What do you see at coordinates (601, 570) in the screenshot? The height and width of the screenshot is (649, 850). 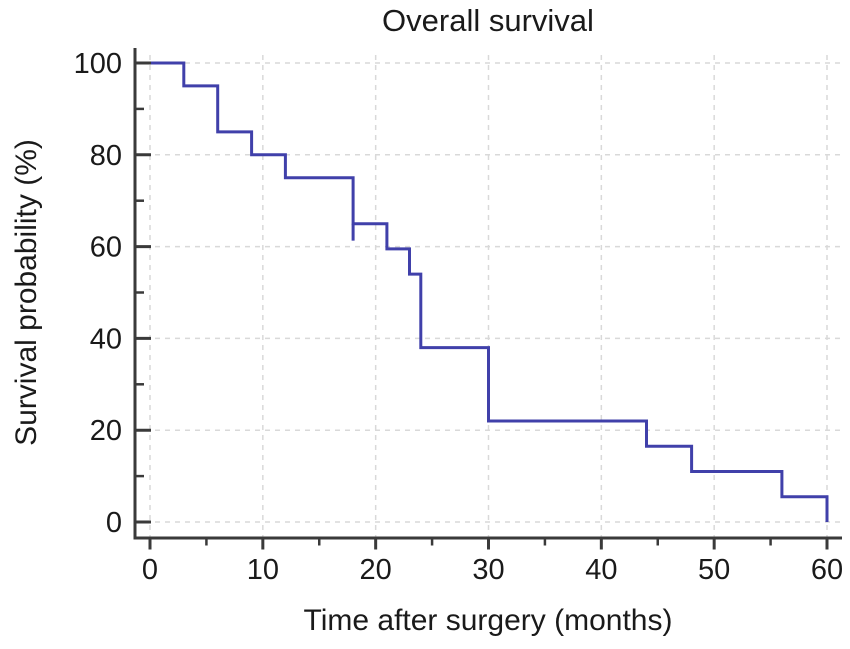 I see `x-tick-label: 40` at bounding box center [601, 570].